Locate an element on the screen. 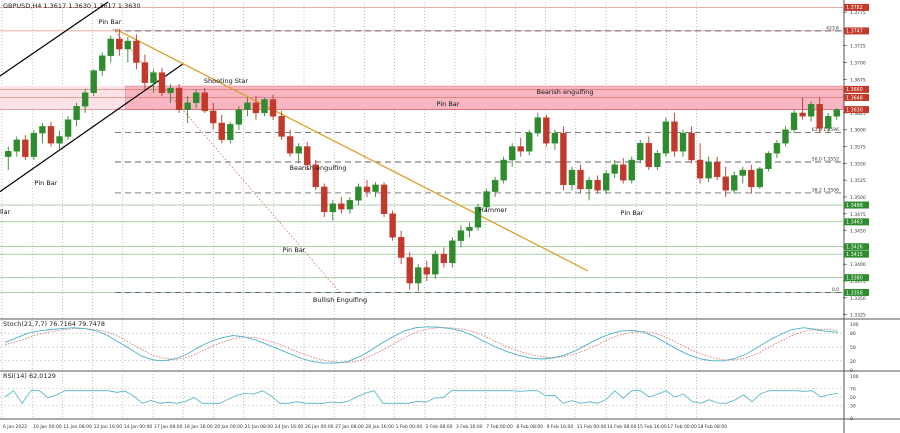 This screenshot has width=900, height=433. fib-level-label: 61.8 1.3596 is located at coordinates (825, 130).